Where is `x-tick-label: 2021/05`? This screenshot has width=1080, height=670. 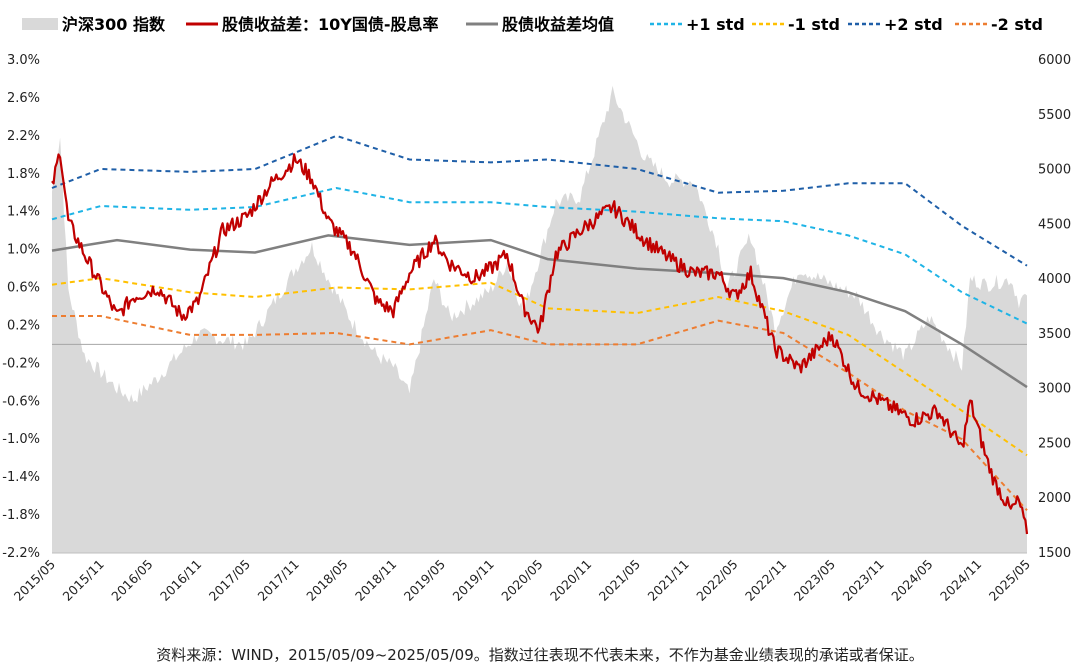
x-tick-label: 2021/05 is located at coordinates (619, 580).